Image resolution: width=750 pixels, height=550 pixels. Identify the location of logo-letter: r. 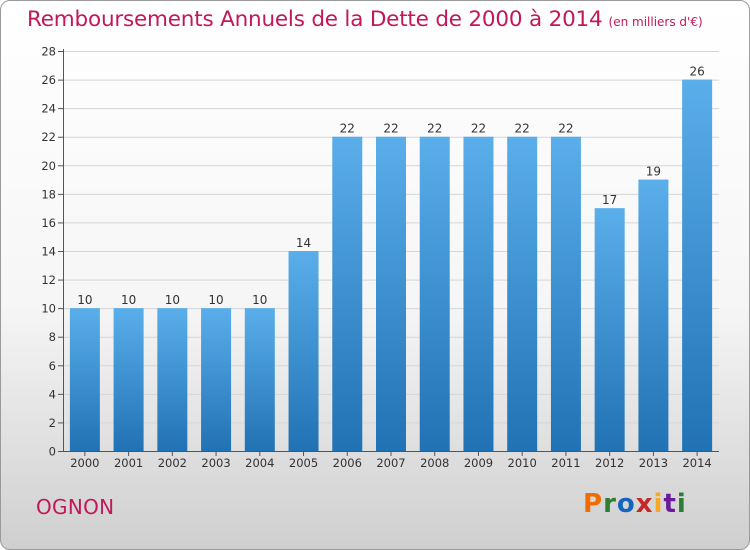
(610, 504).